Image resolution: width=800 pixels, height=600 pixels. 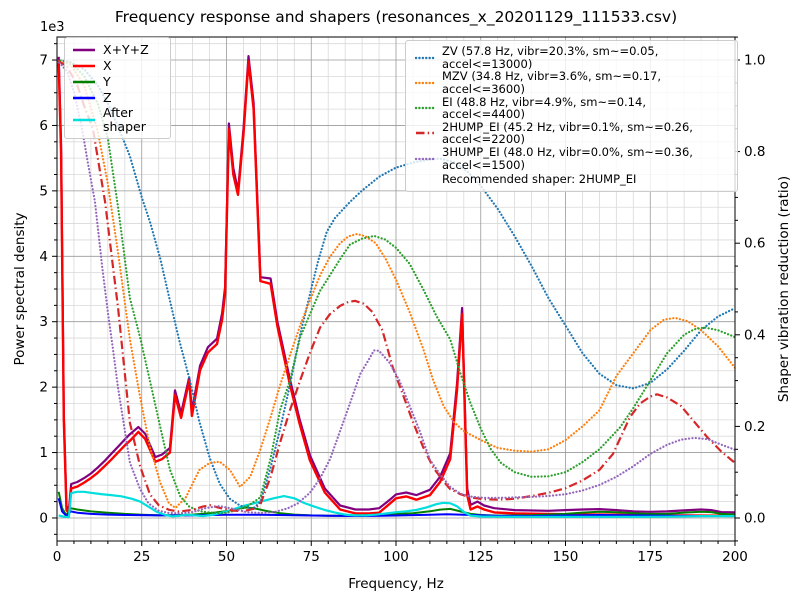 What do you see at coordinates (117, 82) in the screenshot?
I see `legend-item: Y` at bounding box center [117, 82].